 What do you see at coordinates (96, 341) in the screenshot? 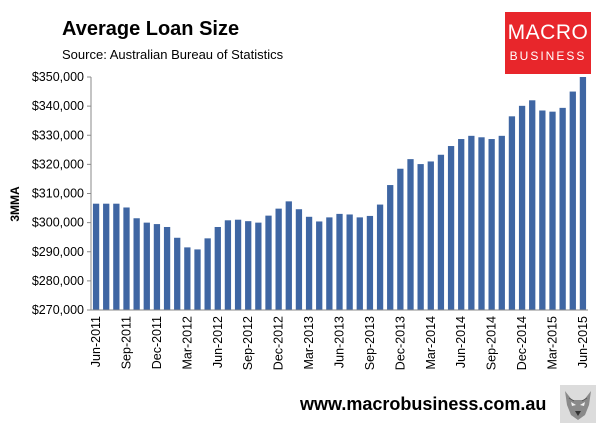
I see `x-tick-label: Jun-2011` at bounding box center [96, 341].